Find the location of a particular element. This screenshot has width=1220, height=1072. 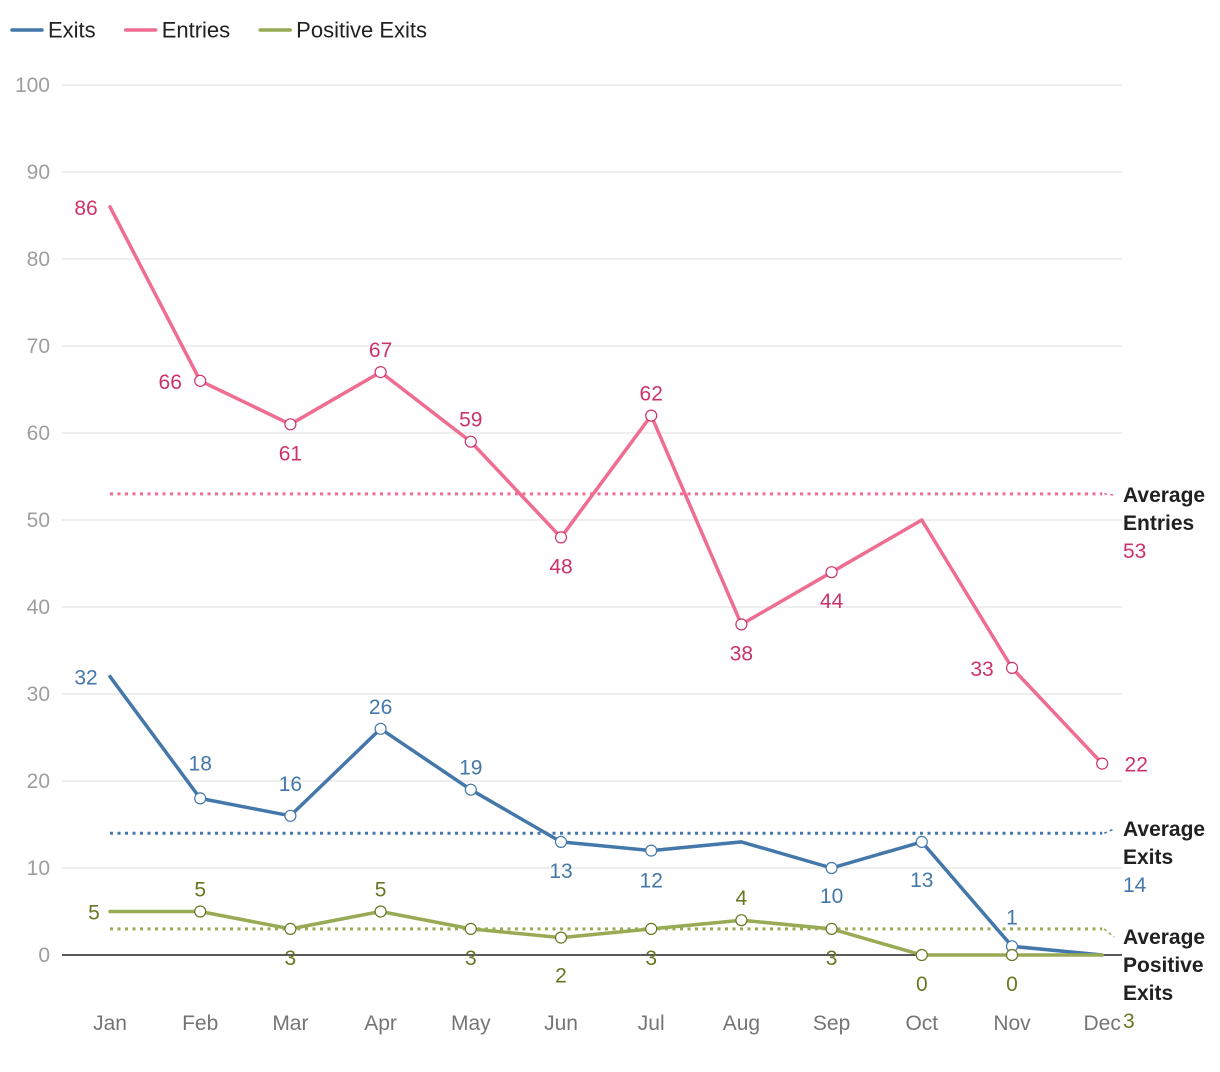

x-tick-label-aug: Aug is located at coordinates (741, 1023).